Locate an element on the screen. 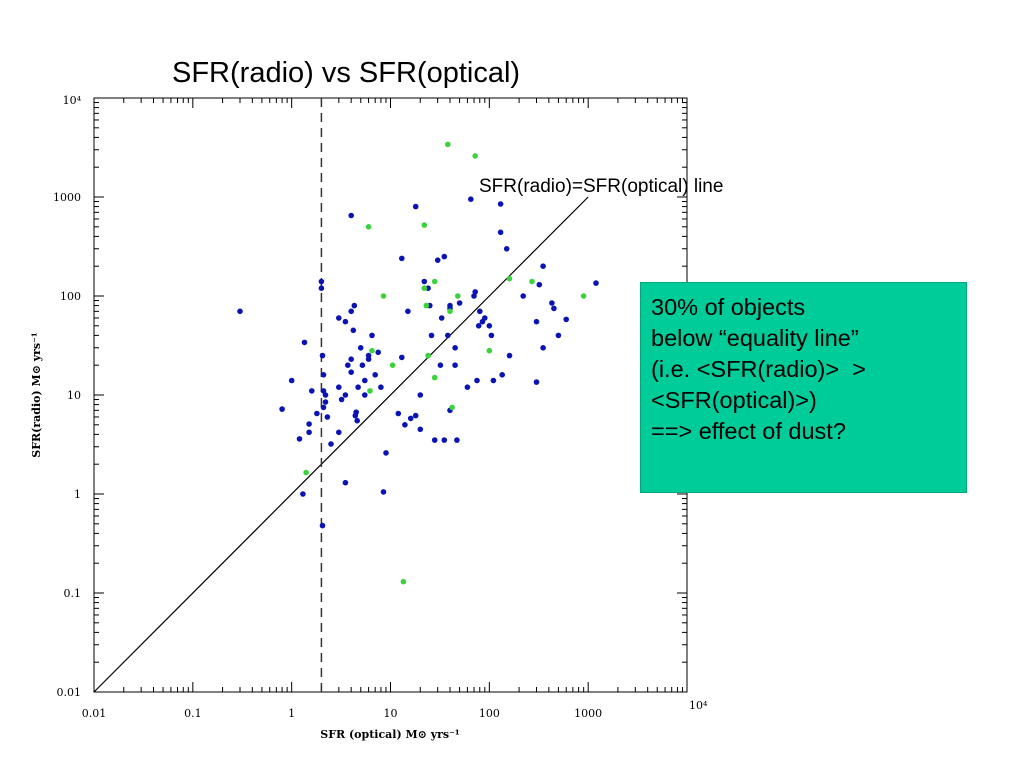 This screenshot has height=768, width=1024. y-tick-label: 10 is located at coordinates (74, 395).